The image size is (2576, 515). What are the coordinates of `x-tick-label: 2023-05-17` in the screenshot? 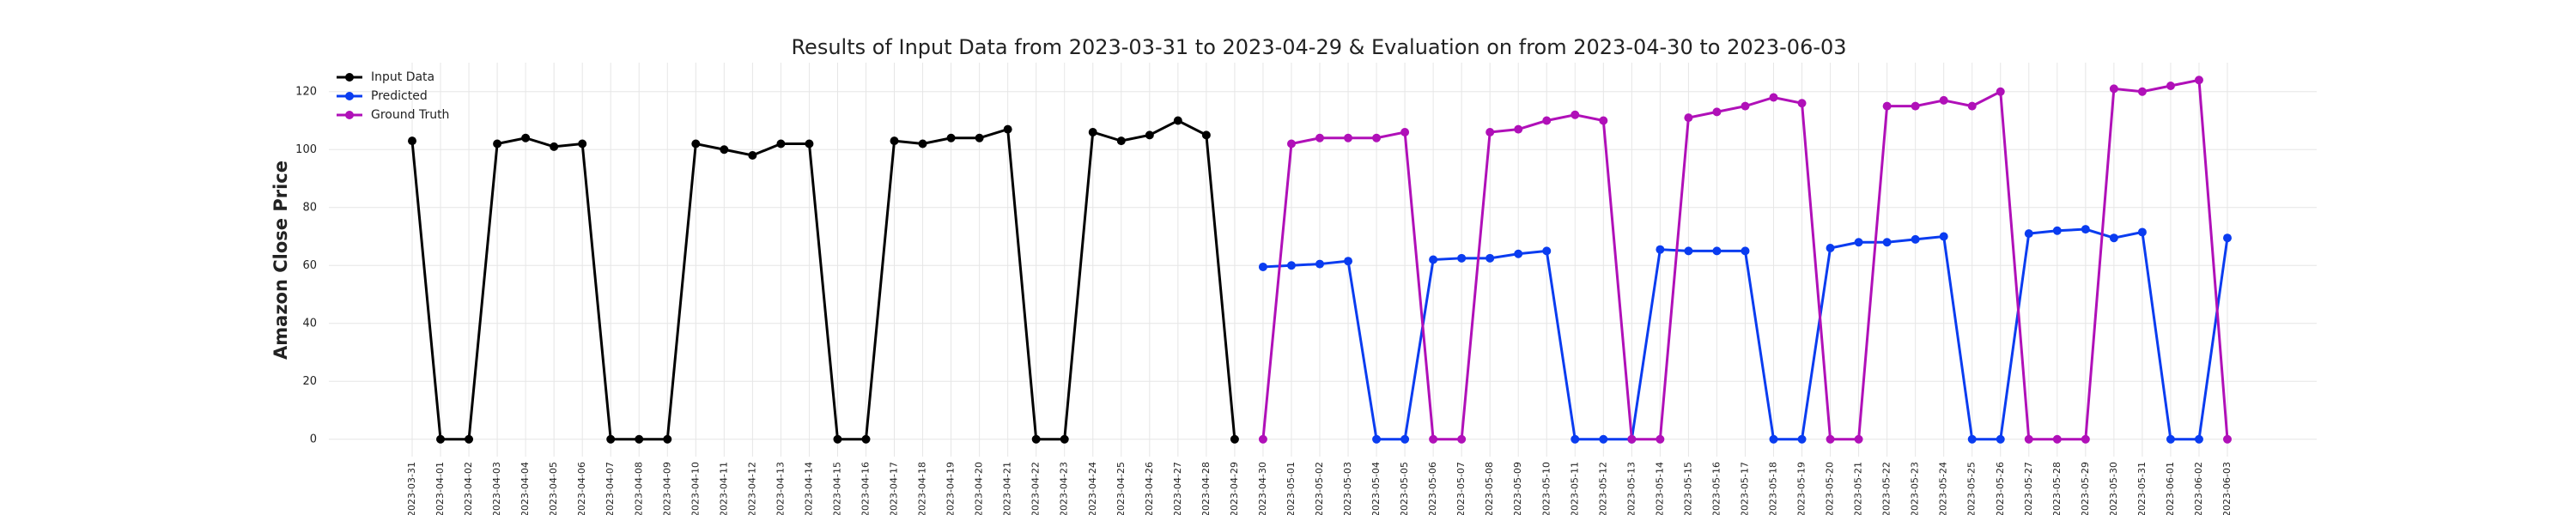 It's located at (1744, 488).